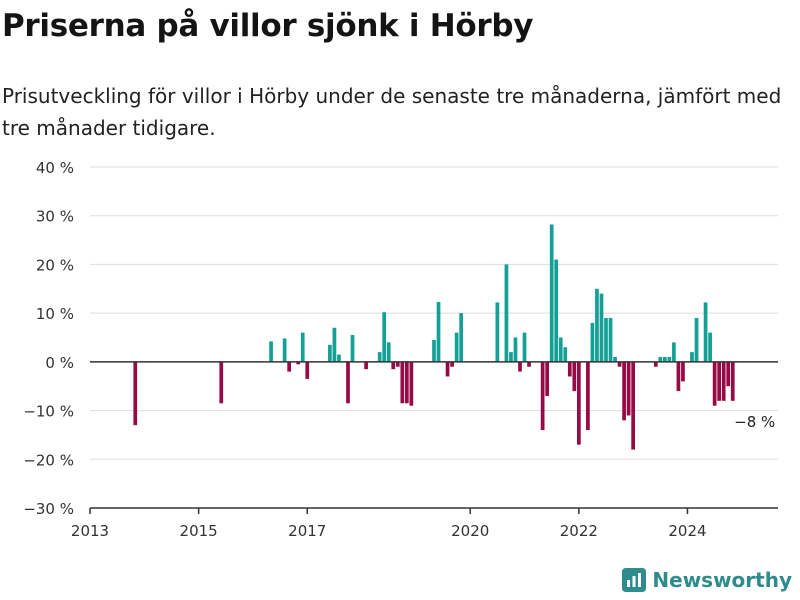 Image resolution: width=800 pixels, height=600 pixels. Describe the element at coordinates (55, 265) in the screenshot. I see `y-tick-label: 20 %` at that location.